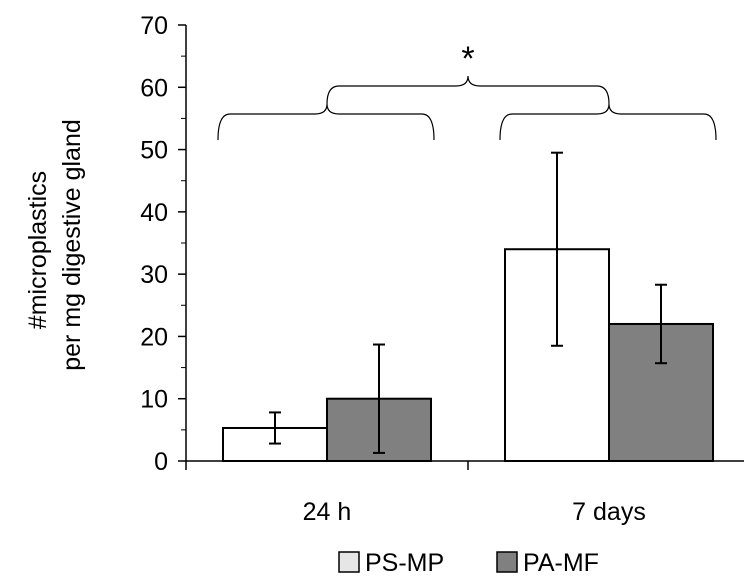  What do you see at coordinates (507, 562) in the screenshot?
I see `legend-swatch-pa-mf` at bounding box center [507, 562].